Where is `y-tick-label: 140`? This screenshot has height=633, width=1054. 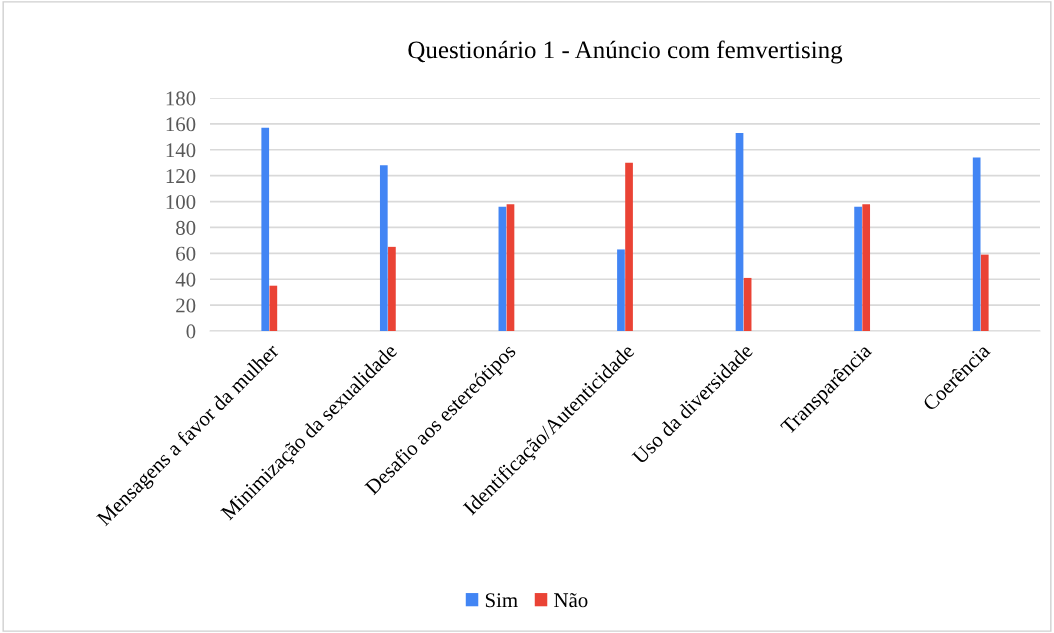 y-tick-label: 140 is located at coordinates (181, 150).